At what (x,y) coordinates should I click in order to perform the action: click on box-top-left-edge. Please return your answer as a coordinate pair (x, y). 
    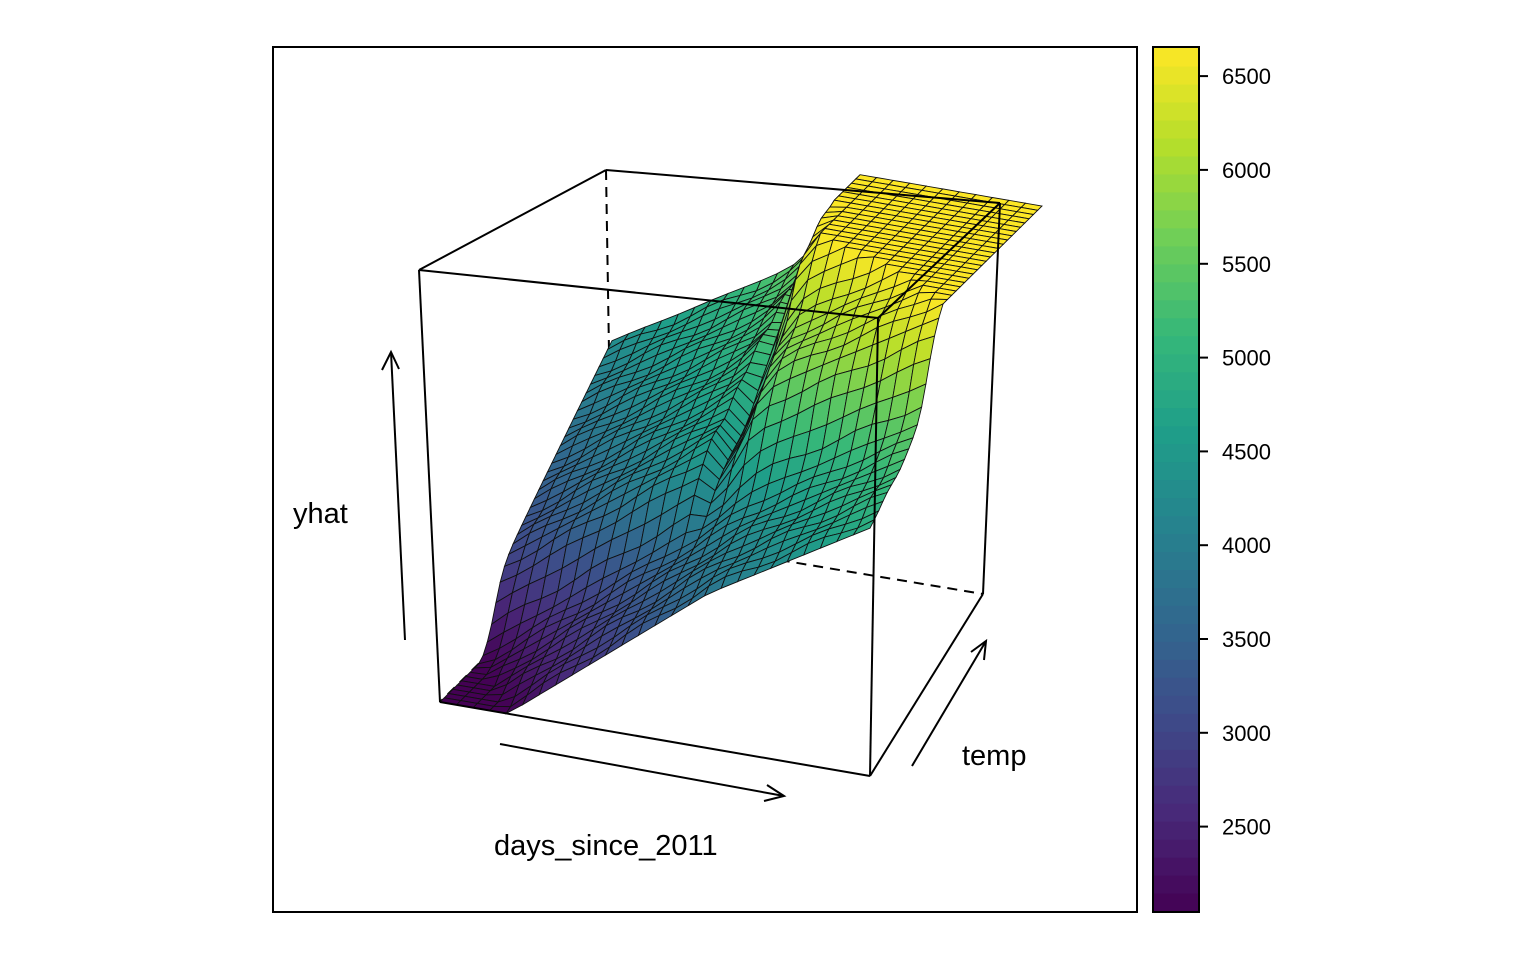
    Looking at the image, I should click on (512, 220).